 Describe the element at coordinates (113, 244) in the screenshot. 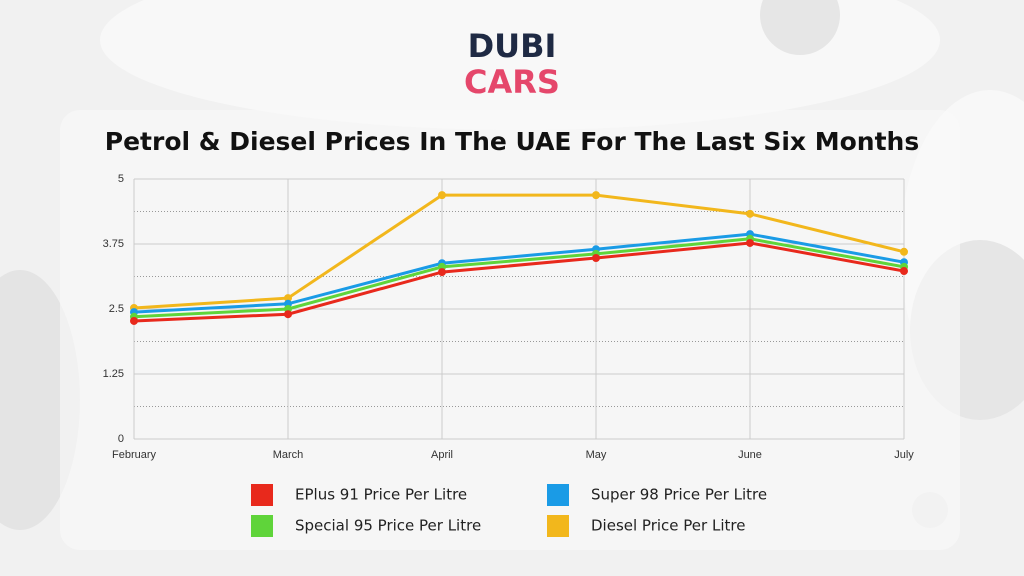

I see `y-tick-label: 3.75` at that location.